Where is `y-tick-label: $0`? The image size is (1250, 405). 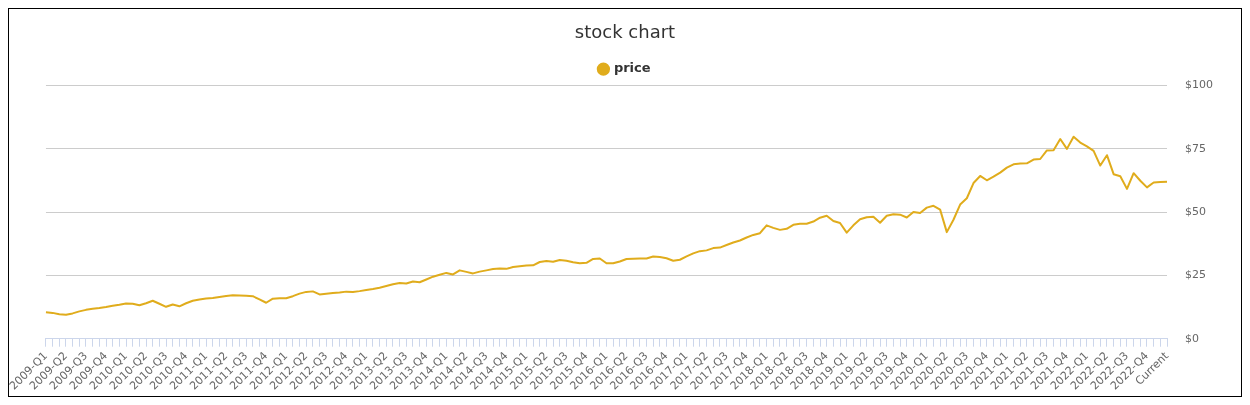
y-tick-label: $0 is located at coordinates (1192, 338).